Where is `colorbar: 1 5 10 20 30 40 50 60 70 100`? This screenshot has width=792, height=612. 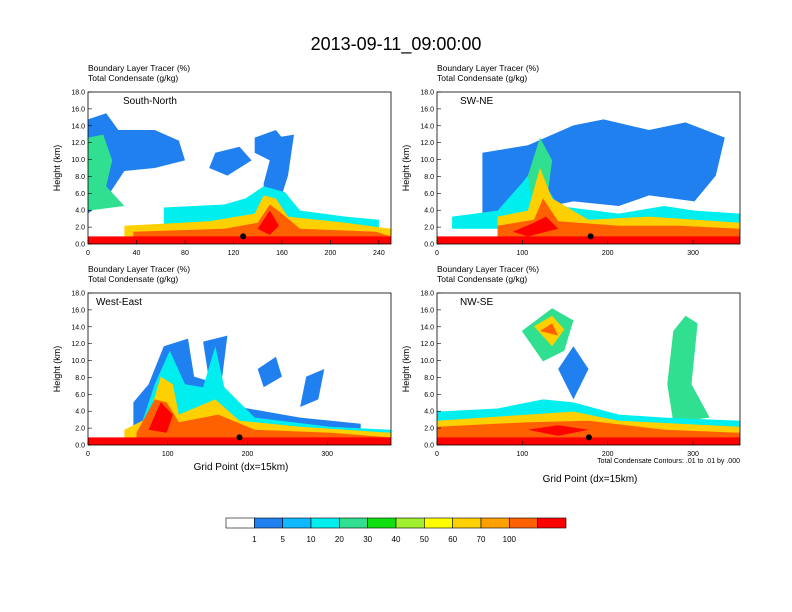
colorbar: 1 5 10 20 30 40 50 60 70 100 is located at coordinates (396, 530).